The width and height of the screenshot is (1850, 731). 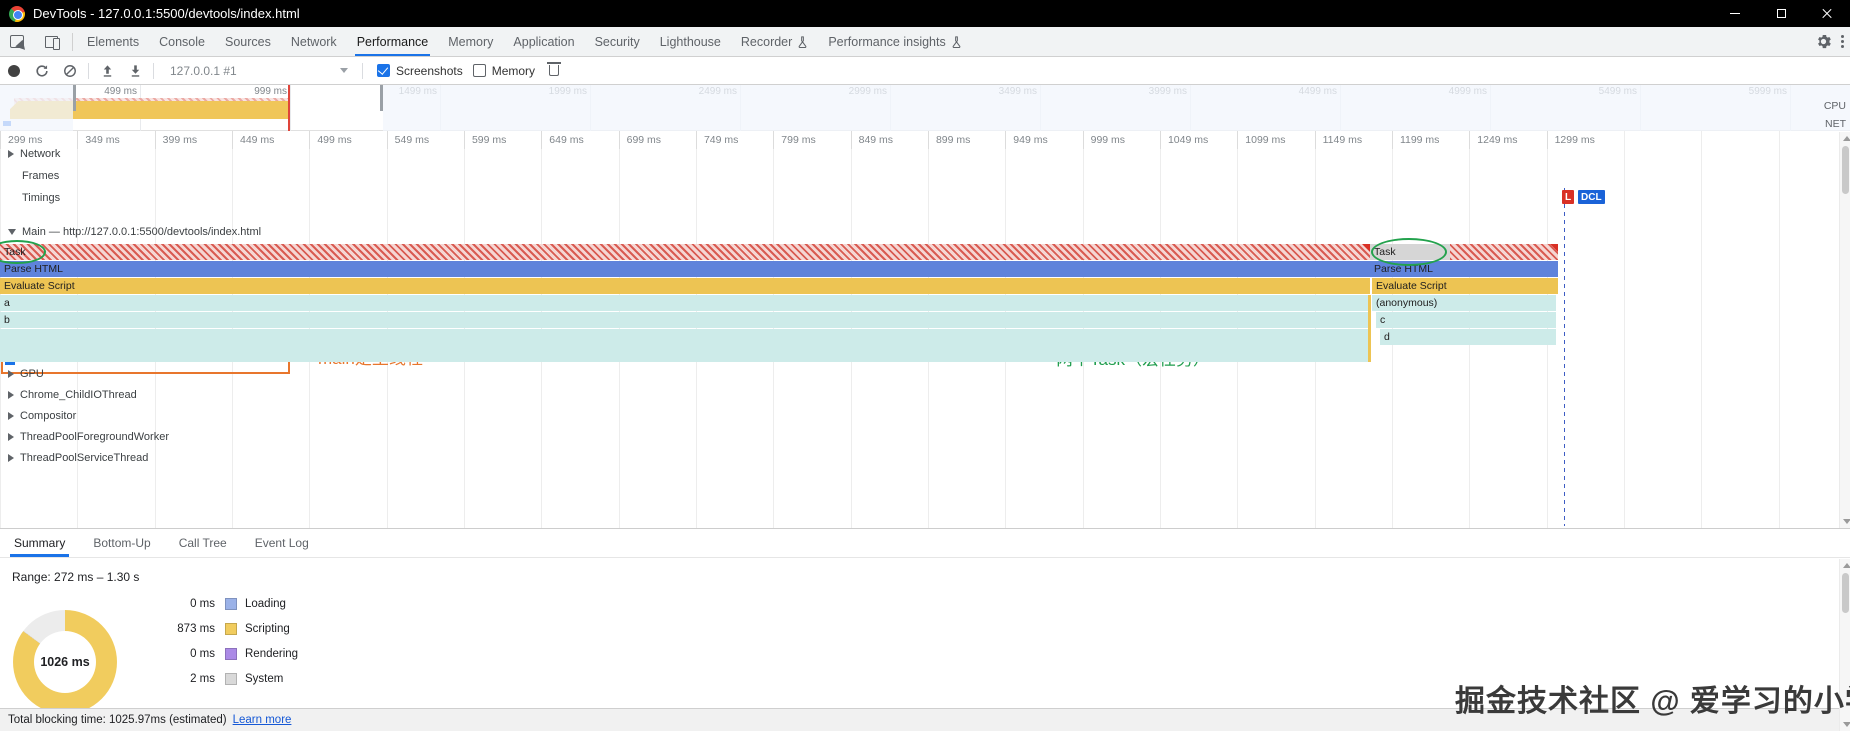 I want to click on tab-label: Recorder, so click(x=766, y=41).